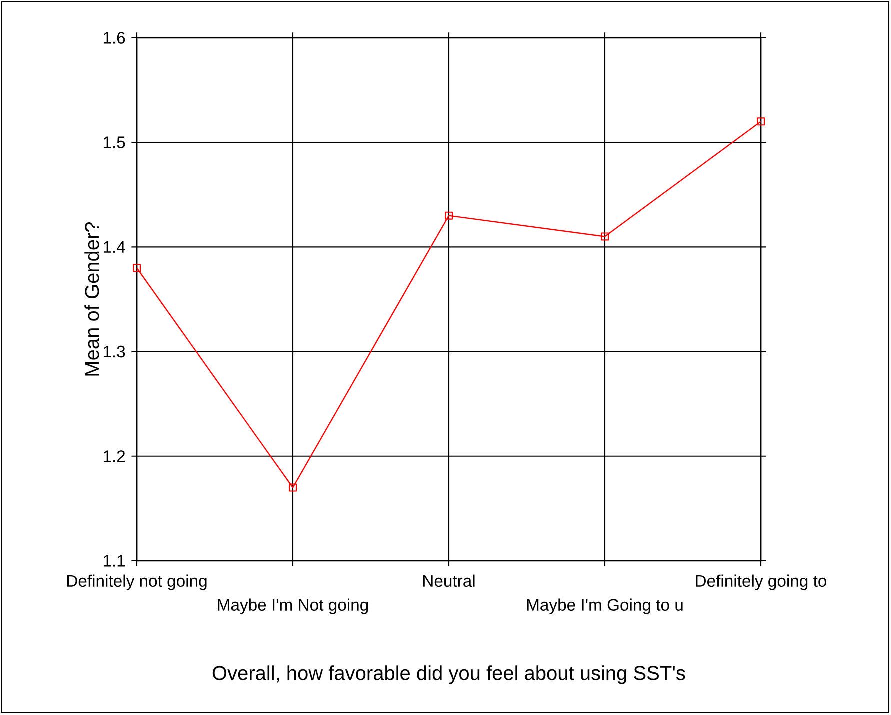  What do you see at coordinates (293, 606) in the screenshot?
I see `x-tick-label: Maybe I'm Not going` at bounding box center [293, 606].